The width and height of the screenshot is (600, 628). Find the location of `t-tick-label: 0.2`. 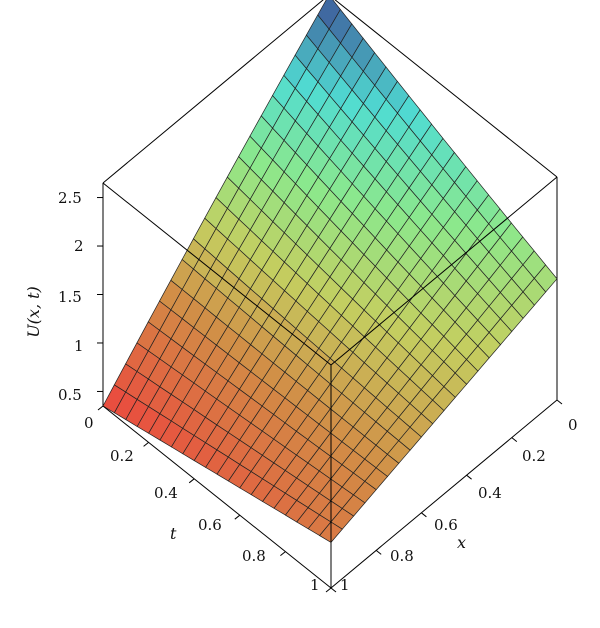

t-tick-label: 0.2 is located at coordinates (122, 456).